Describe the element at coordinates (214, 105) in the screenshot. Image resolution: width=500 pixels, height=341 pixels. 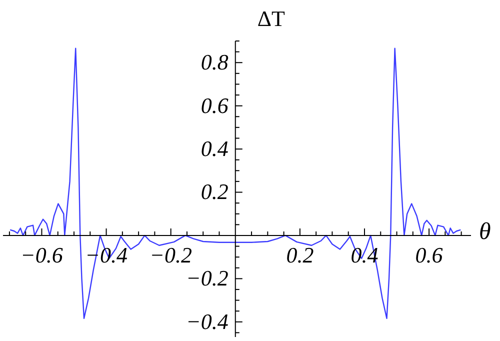
I see `y-tick-label: 0.6` at that location.